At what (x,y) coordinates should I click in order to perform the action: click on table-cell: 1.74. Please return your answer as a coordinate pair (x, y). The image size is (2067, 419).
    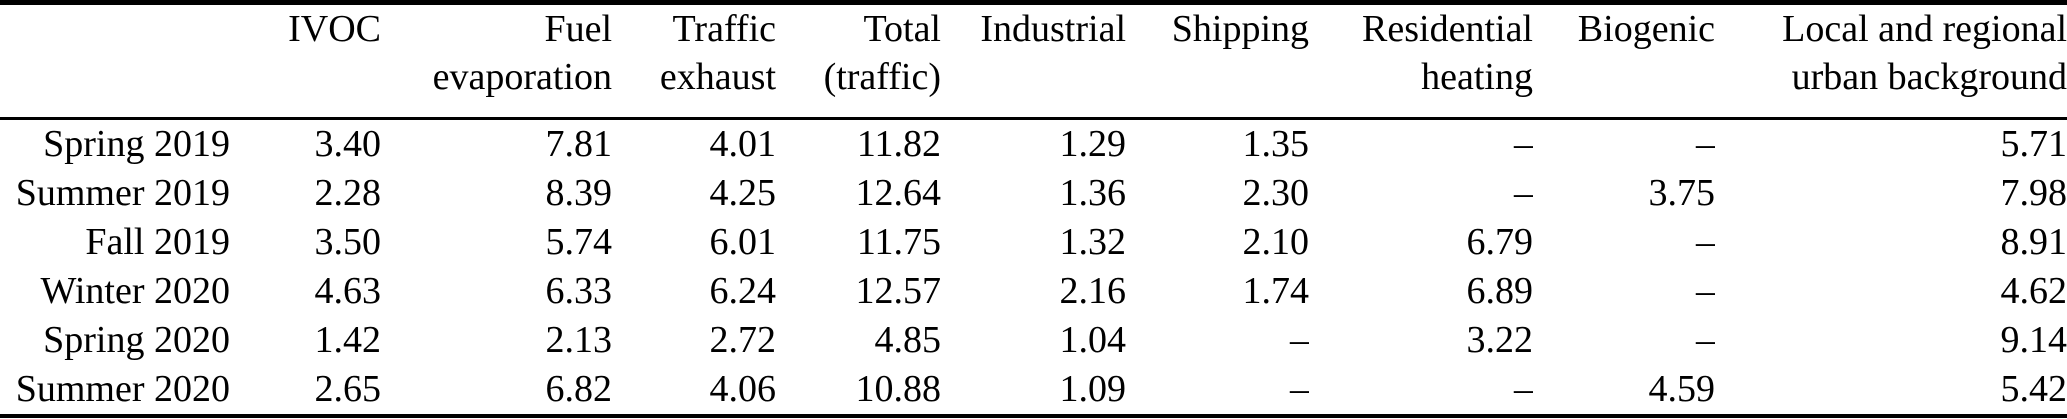
    Looking at the image, I should click on (1276, 291).